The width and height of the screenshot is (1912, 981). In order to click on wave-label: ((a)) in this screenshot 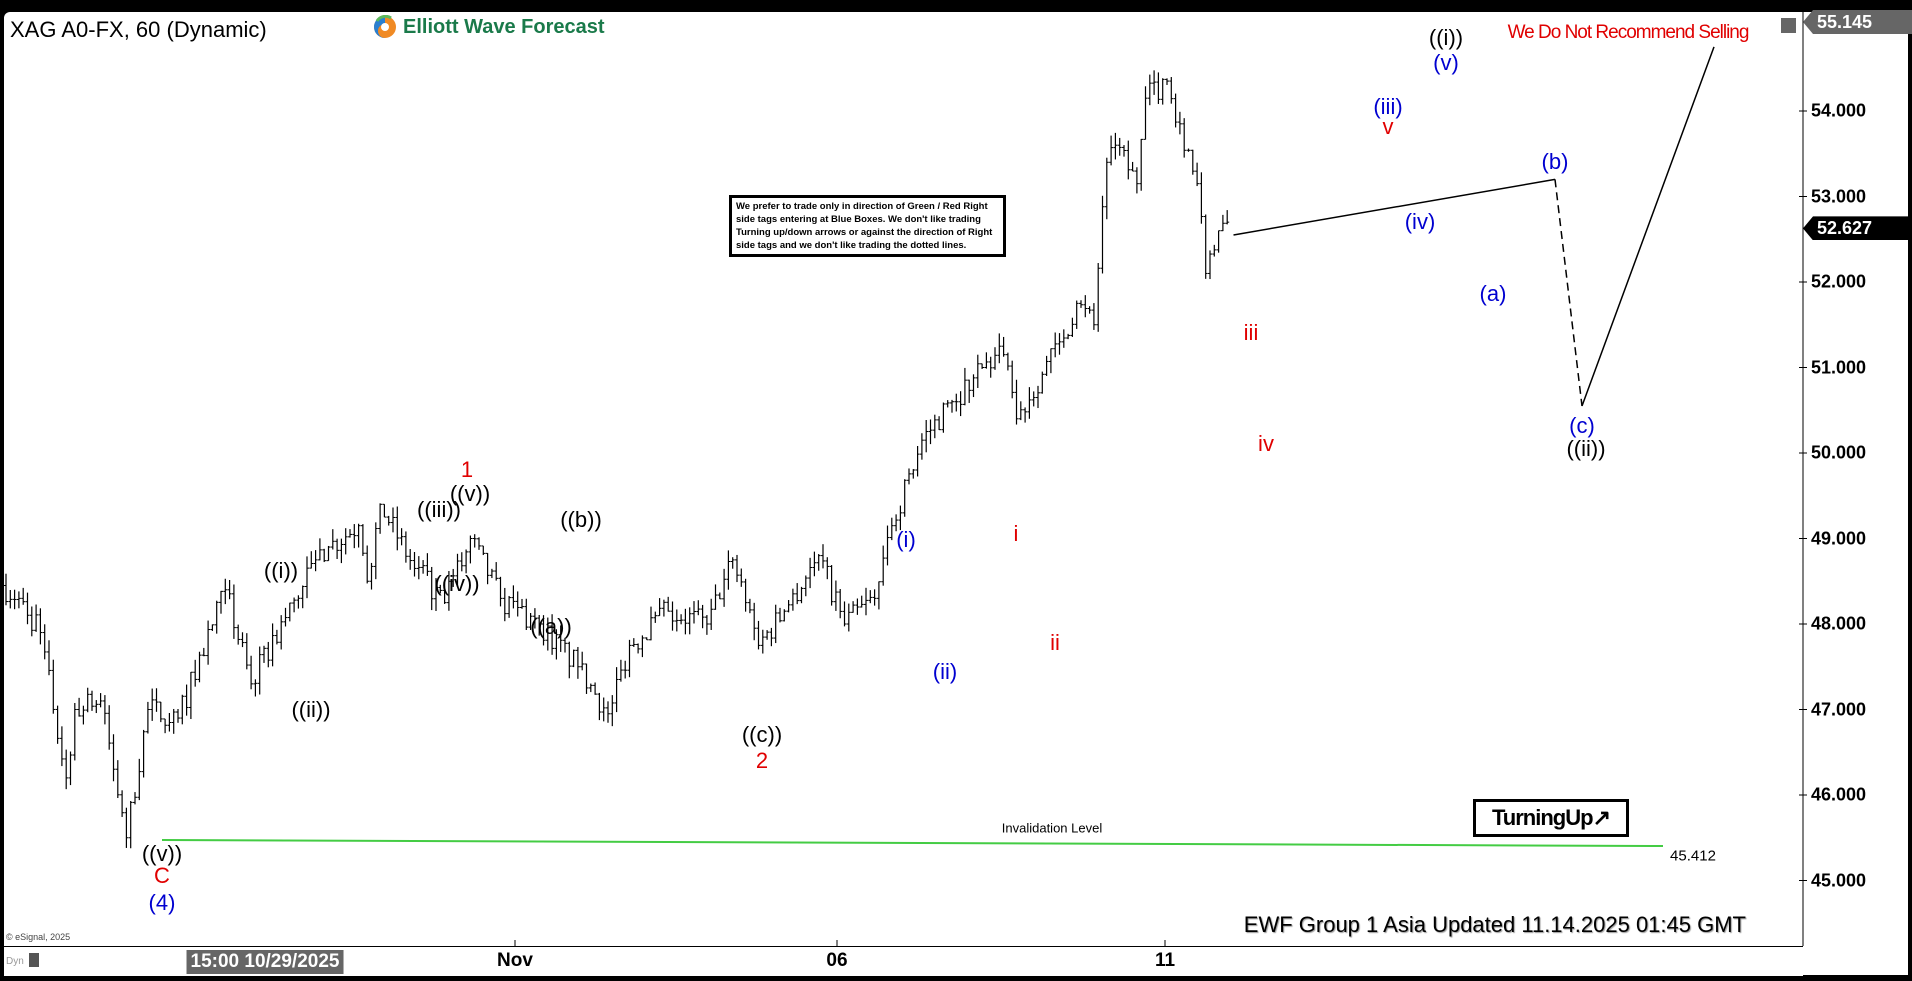, I will do `click(551, 626)`.